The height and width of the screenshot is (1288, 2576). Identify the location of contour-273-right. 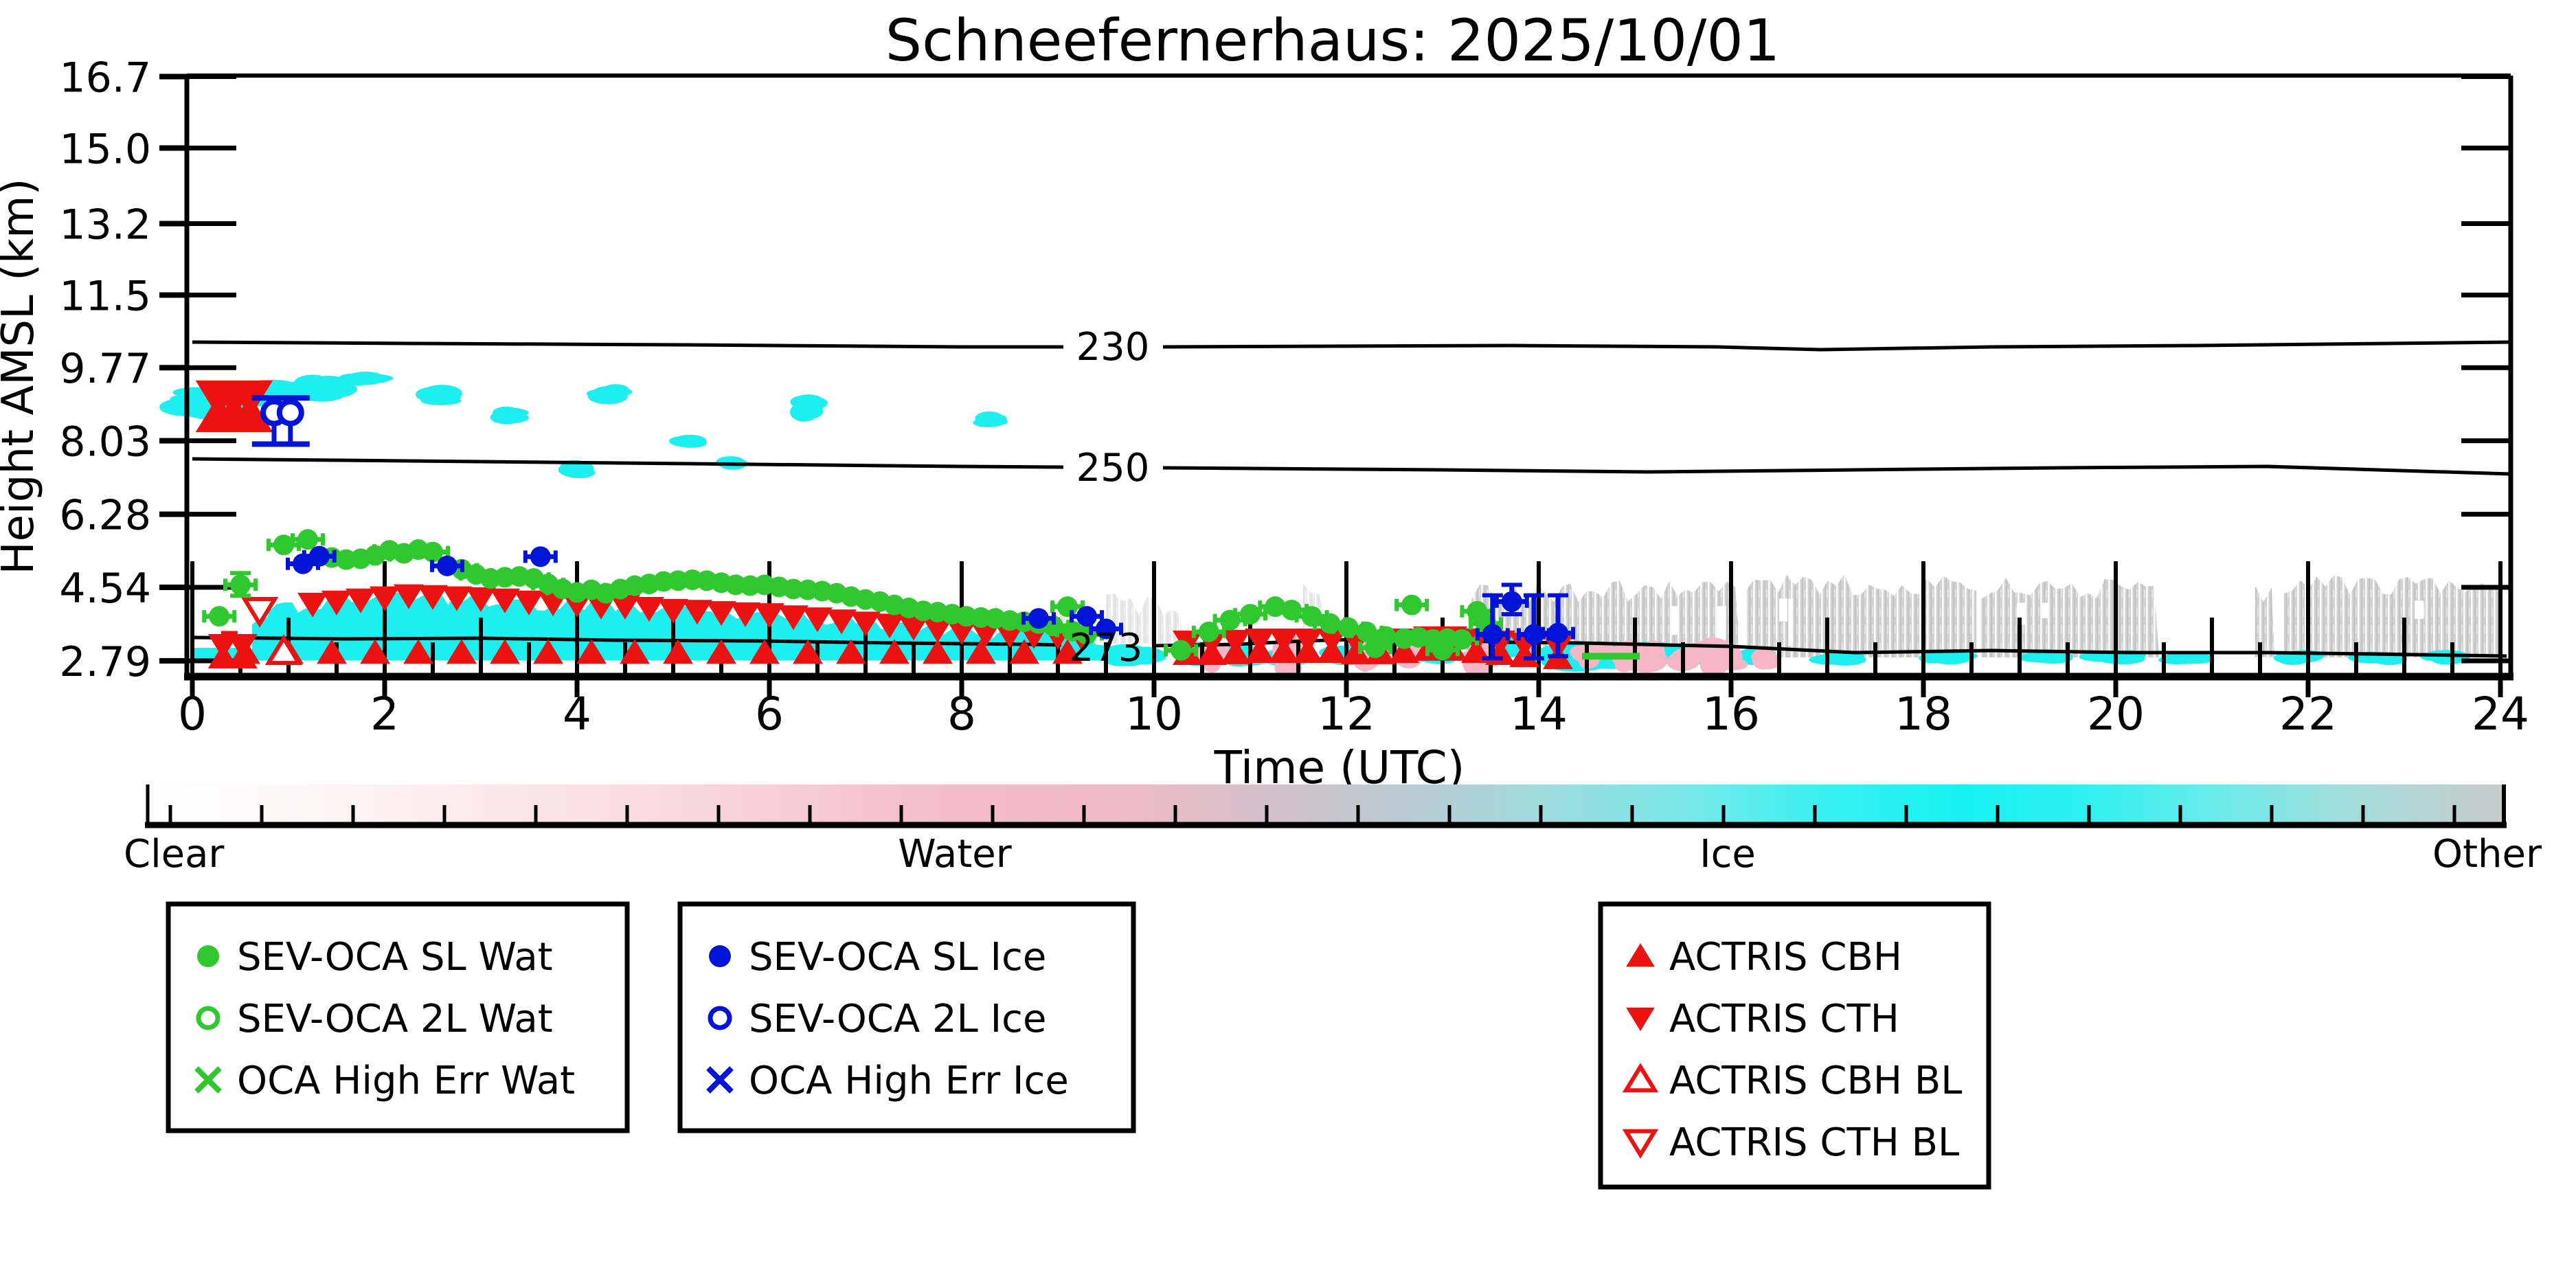
(1829, 647).